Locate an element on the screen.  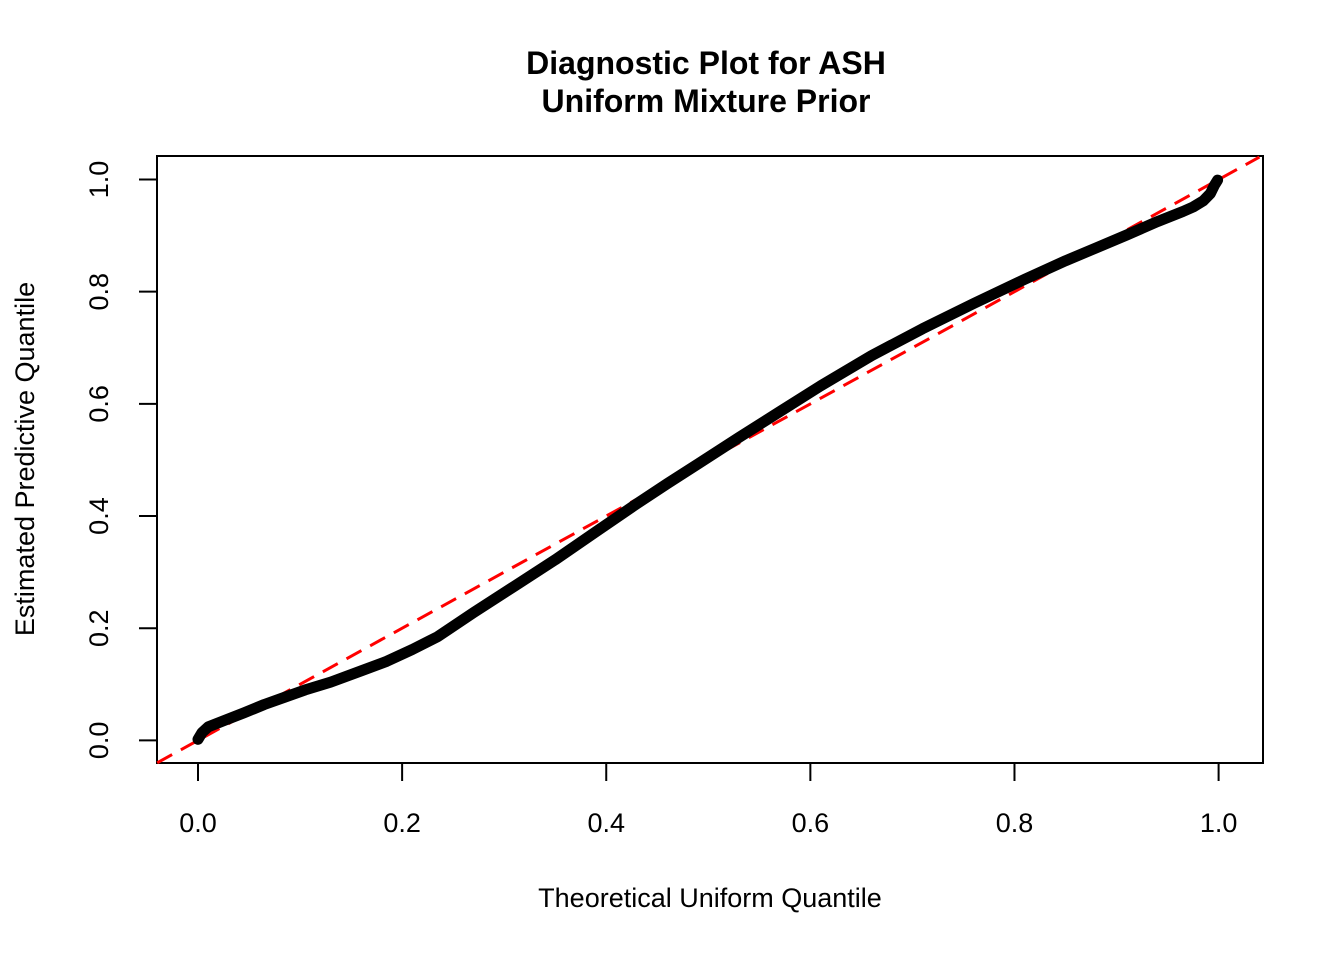
y-tick-label: 1.0 is located at coordinates (99, 180).